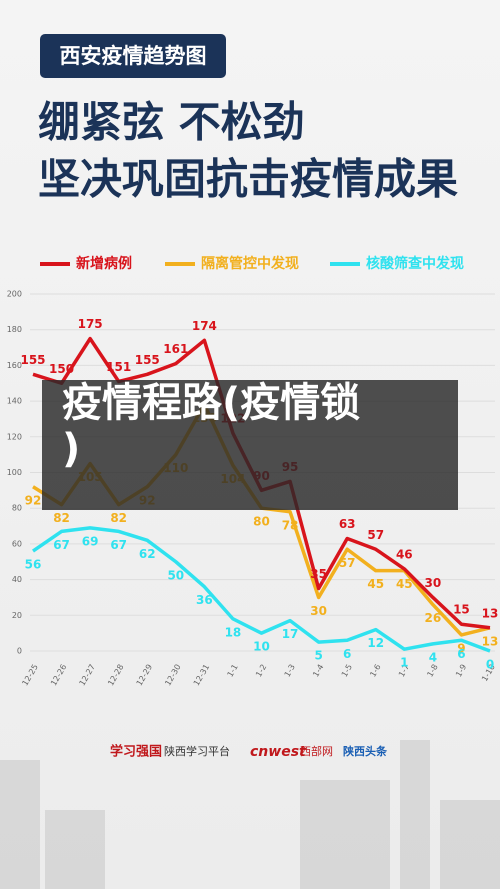  What do you see at coordinates (250, 445) in the screenshot?
I see `overlay: 疫情程路(疫情锁 )` at bounding box center [250, 445].